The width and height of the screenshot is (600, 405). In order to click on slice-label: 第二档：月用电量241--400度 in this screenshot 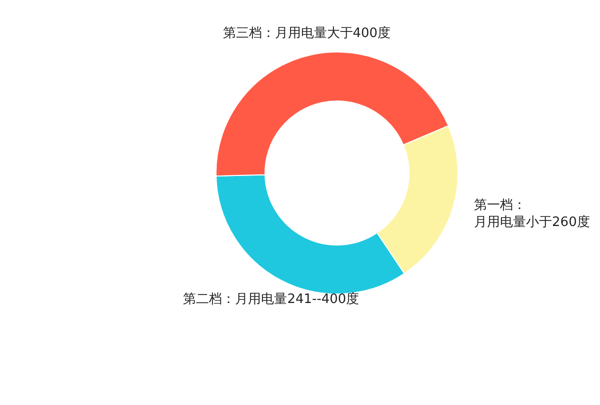, I will do `click(271, 299)`.